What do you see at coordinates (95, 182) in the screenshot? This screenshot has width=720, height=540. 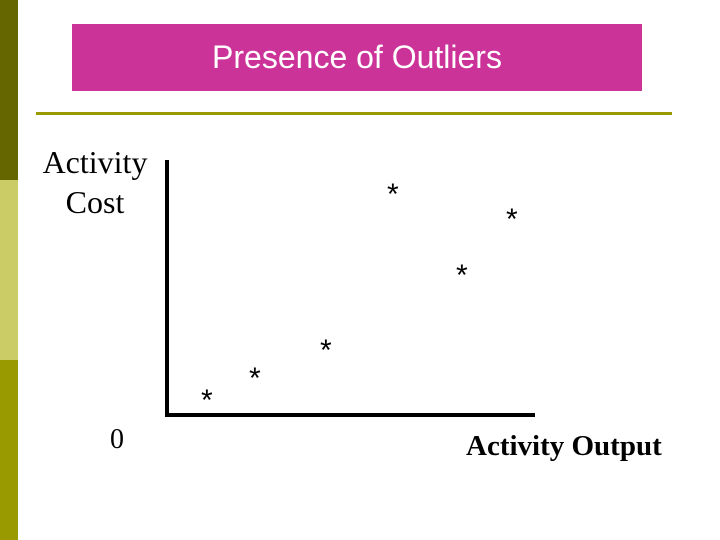 I see `y-axis-label: Activity Cost` at bounding box center [95, 182].